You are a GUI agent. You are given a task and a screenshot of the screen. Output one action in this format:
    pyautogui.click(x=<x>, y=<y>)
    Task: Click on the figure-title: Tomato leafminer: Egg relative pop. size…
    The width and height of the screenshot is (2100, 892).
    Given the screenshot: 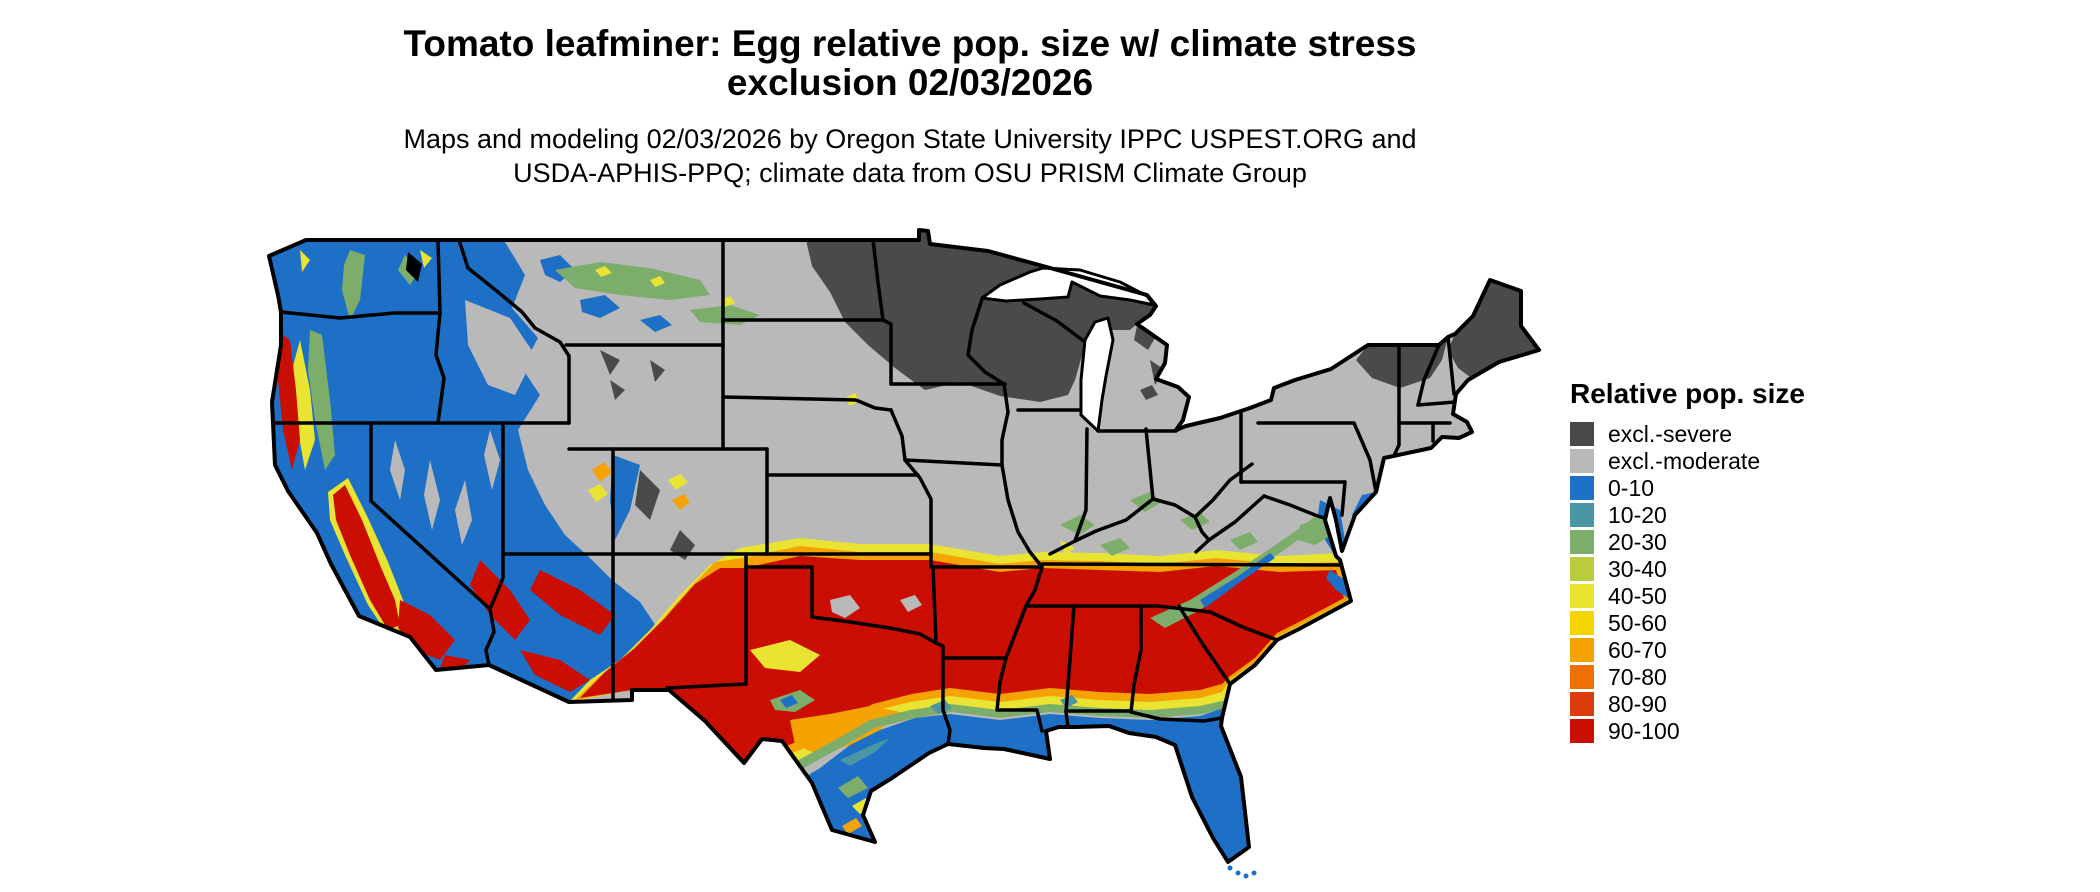 What is the action you would take?
    pyautogui.click(x=910, y=63)
    